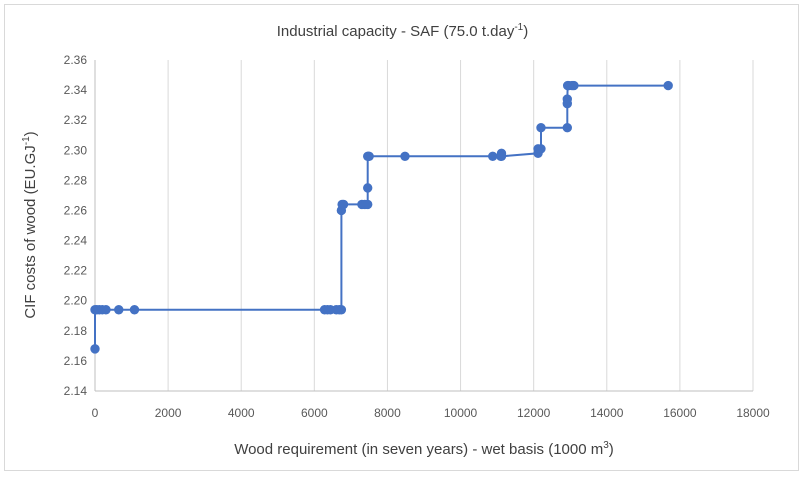  I want to click on y-tick-label: 2.18, so click(76, 331).